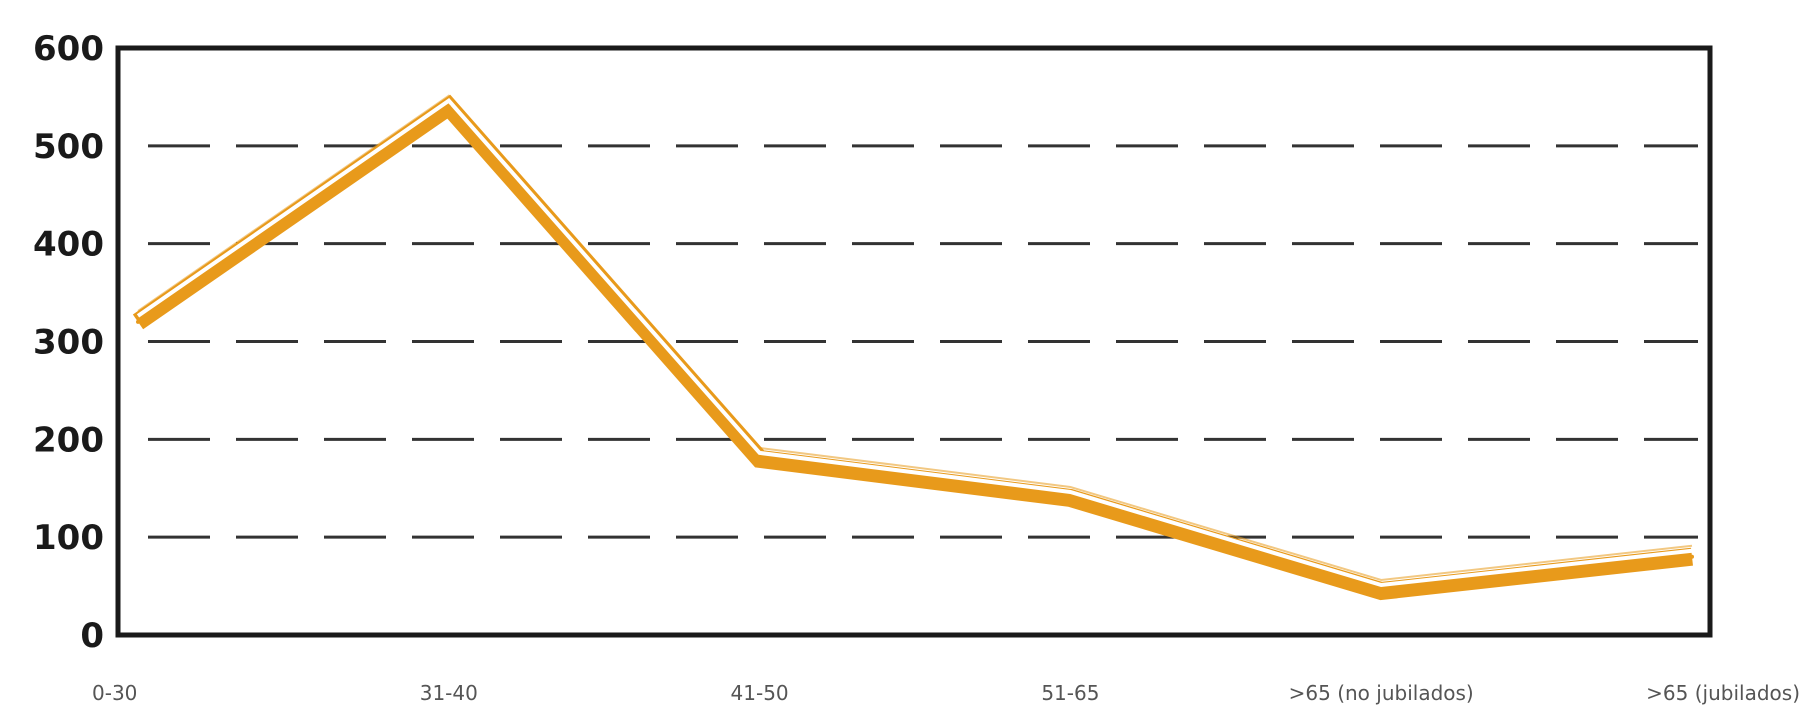 The image size is (1803, 706). I want to click on y-tick-label: 100, so click(68, 538).